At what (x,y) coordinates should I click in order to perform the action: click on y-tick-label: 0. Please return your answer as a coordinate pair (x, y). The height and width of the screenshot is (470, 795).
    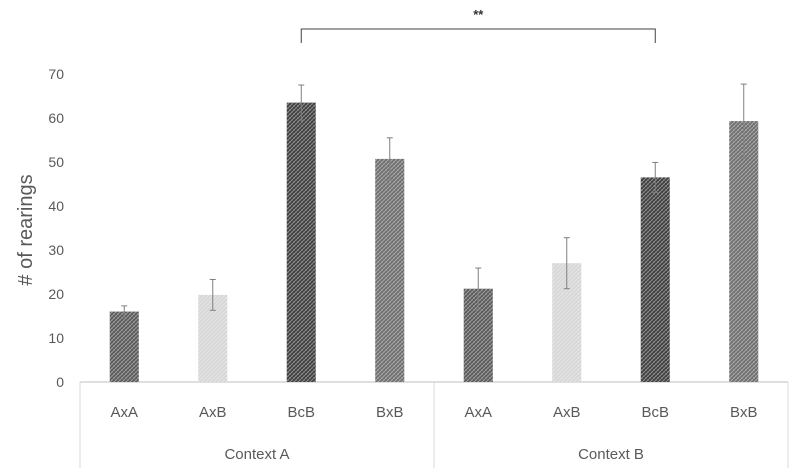
    Looking at the image, I should click on (60, 382).